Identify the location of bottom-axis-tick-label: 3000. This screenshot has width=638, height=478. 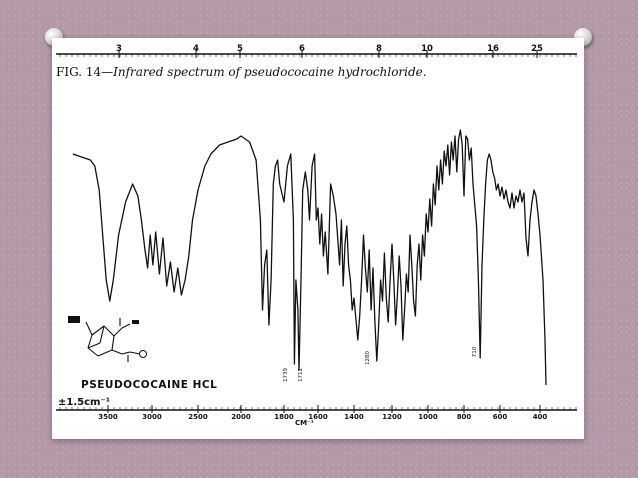
(152, 417).